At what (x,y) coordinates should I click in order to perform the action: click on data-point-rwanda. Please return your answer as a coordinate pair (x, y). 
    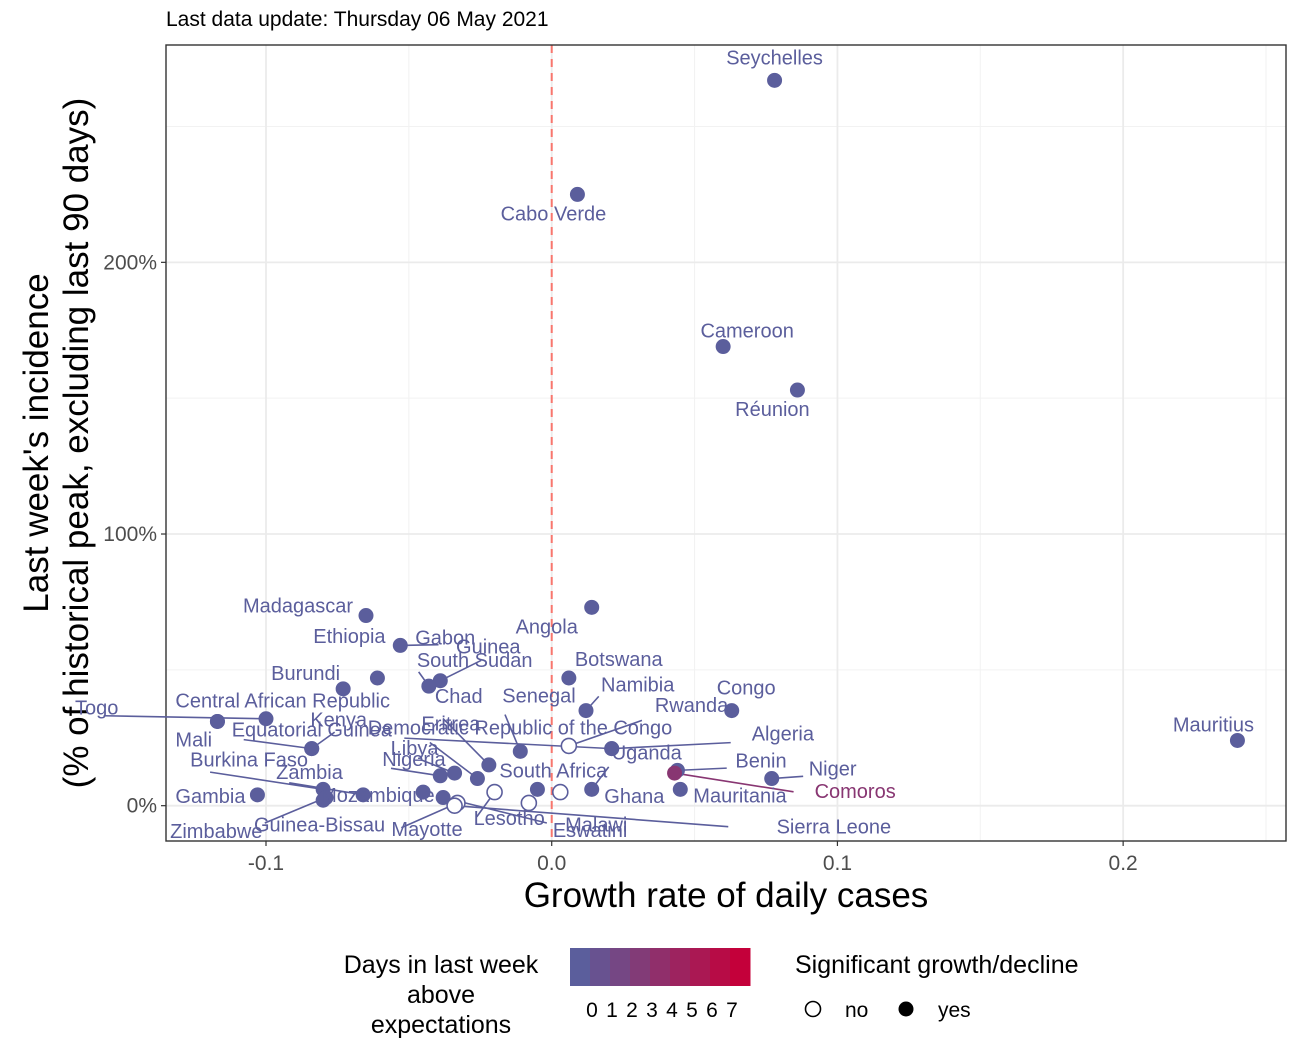
    Looking at the image, I should click on (569, 746).